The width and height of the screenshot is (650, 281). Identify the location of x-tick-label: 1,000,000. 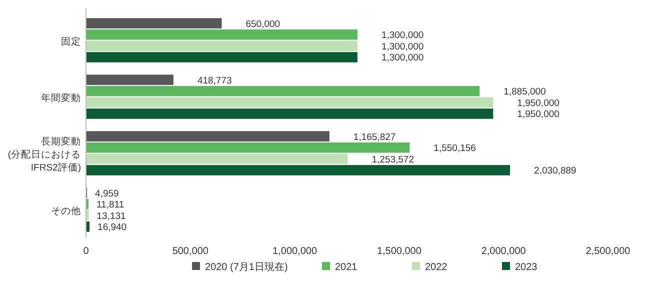
(295, 251).